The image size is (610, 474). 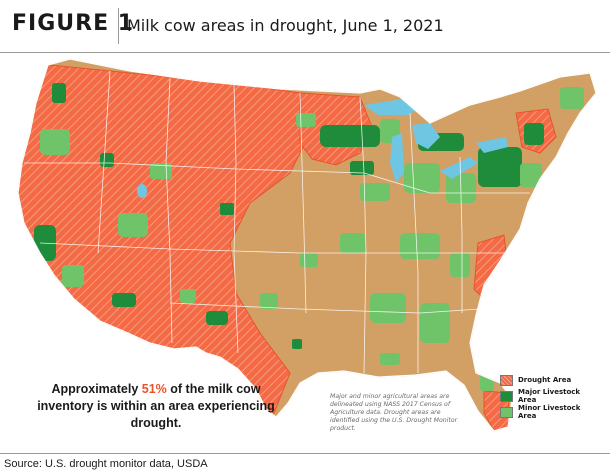 I want to click on legend-item-major: Major Livestock Area, so click(x=550, y=396).